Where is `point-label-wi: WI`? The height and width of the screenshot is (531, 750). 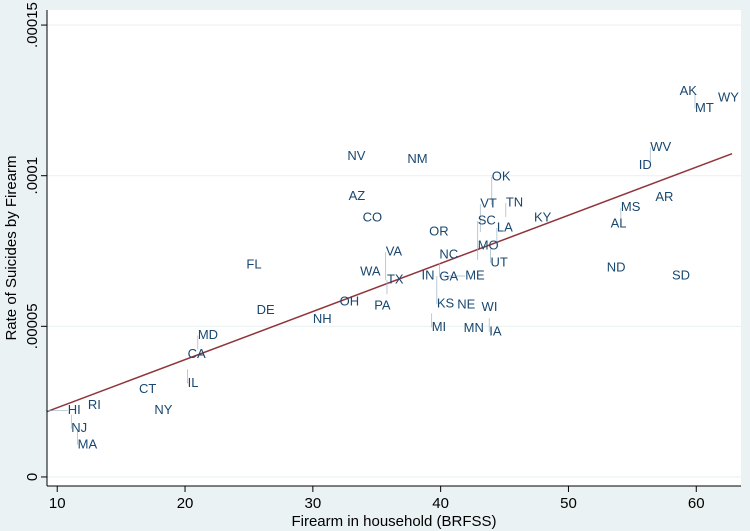 point-label-wi: WI is located at coordinates (490, 306).